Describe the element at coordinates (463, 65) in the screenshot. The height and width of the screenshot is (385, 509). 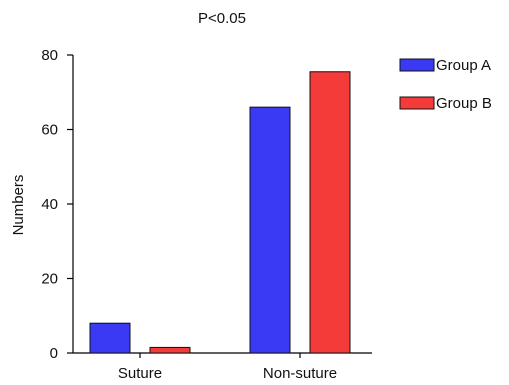
I see `legend-label: Group A` at that location.